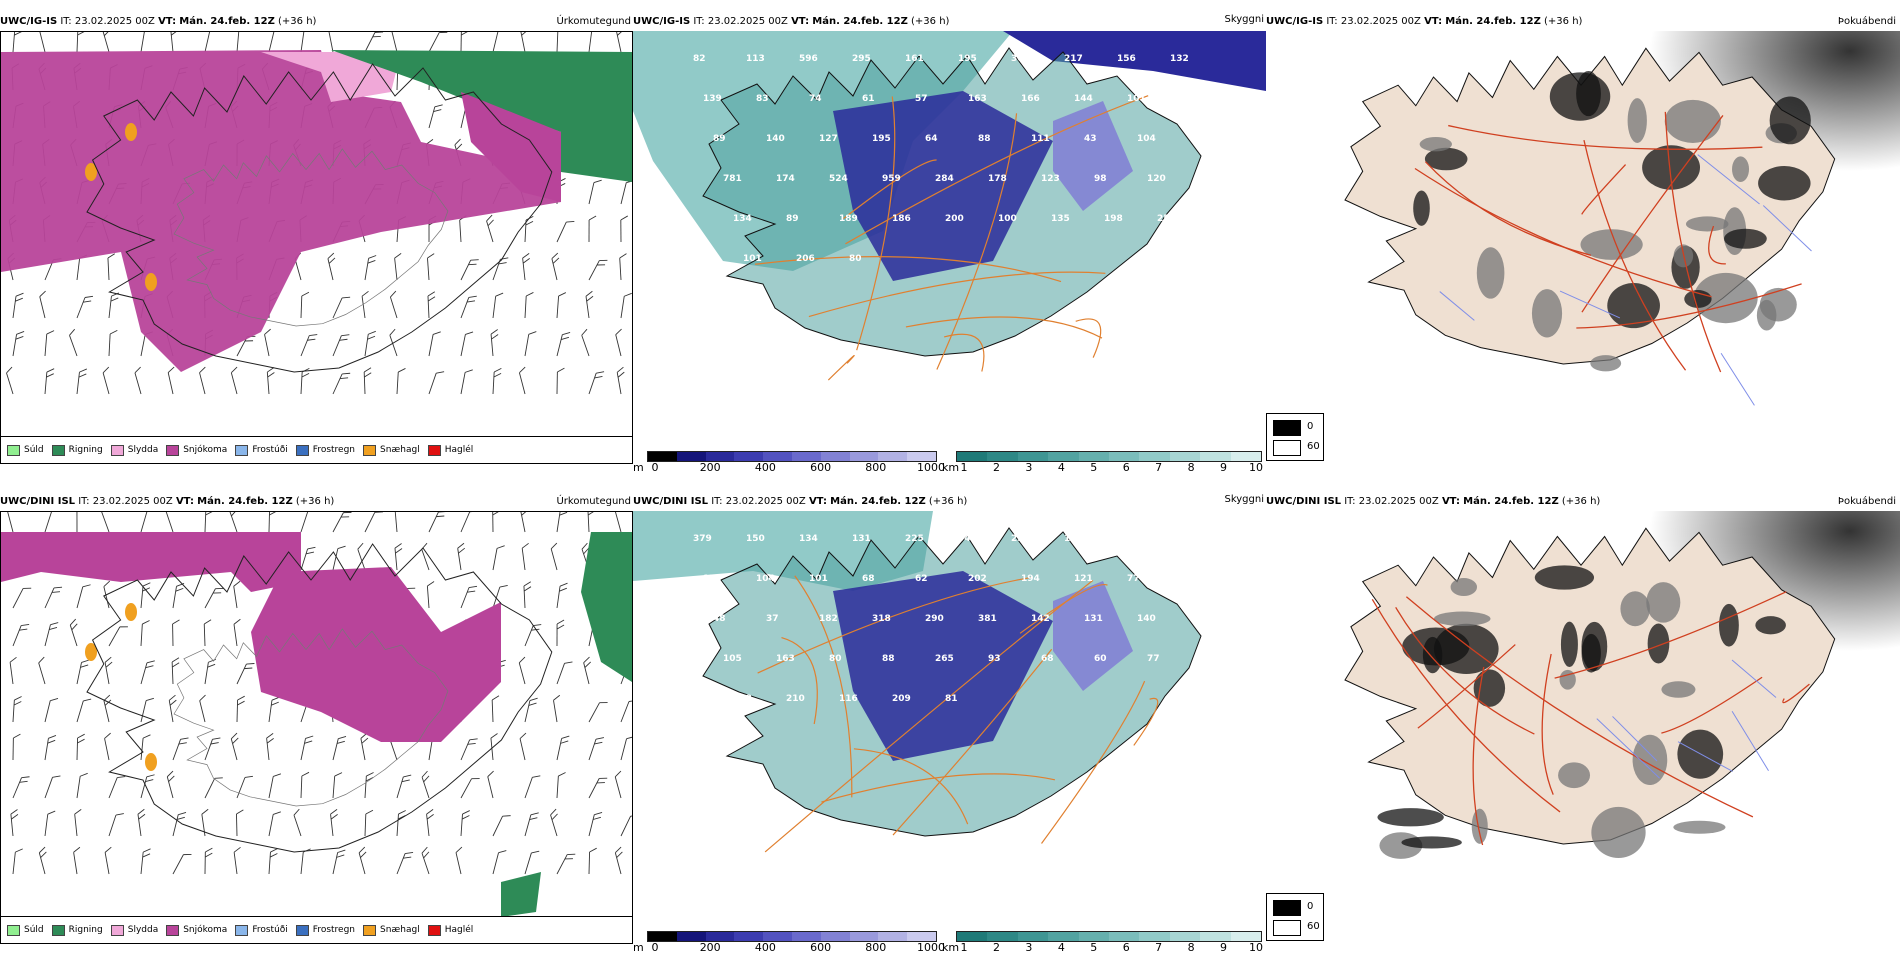 Image resolution: width=1900 pixels, height=961 pixels. Describe the element at coordinates (772, 619) in the screenshot. I see `visibility-label: 37` at that location.